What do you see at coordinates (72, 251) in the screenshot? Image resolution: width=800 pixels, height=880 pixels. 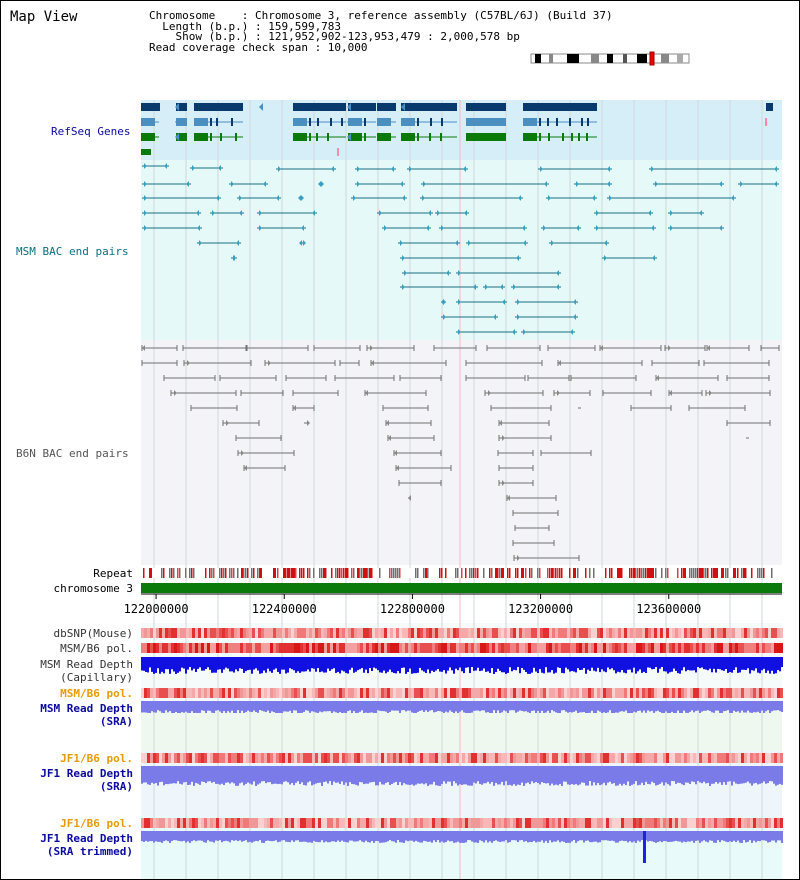 I see `track-label-msm-bac: MSM BAC end pairs` at bounding box center [72, 251].